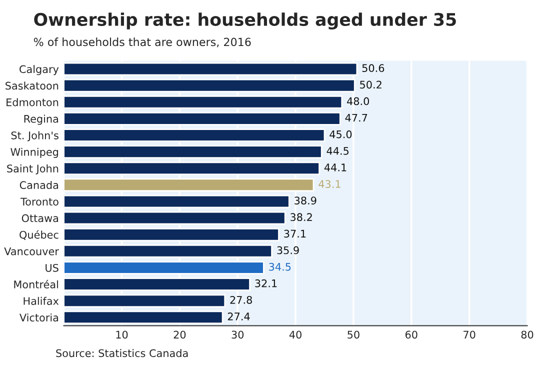  Describe the element at coordinates (180, 334) in the screenshot. I see `x-tick-label: 20` at that location.